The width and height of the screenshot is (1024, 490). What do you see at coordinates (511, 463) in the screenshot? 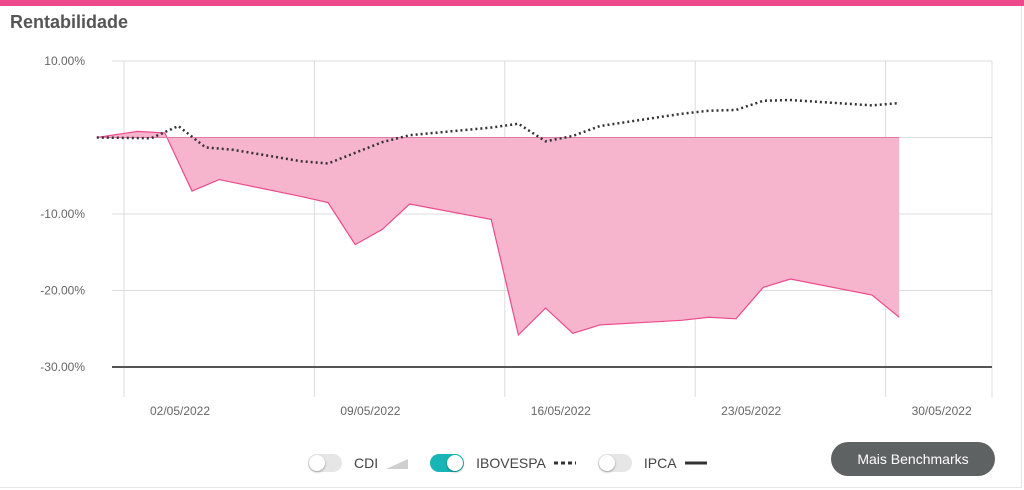
I see `ibovespa-label: IBOVESPA` at bounding box center [511, 463].